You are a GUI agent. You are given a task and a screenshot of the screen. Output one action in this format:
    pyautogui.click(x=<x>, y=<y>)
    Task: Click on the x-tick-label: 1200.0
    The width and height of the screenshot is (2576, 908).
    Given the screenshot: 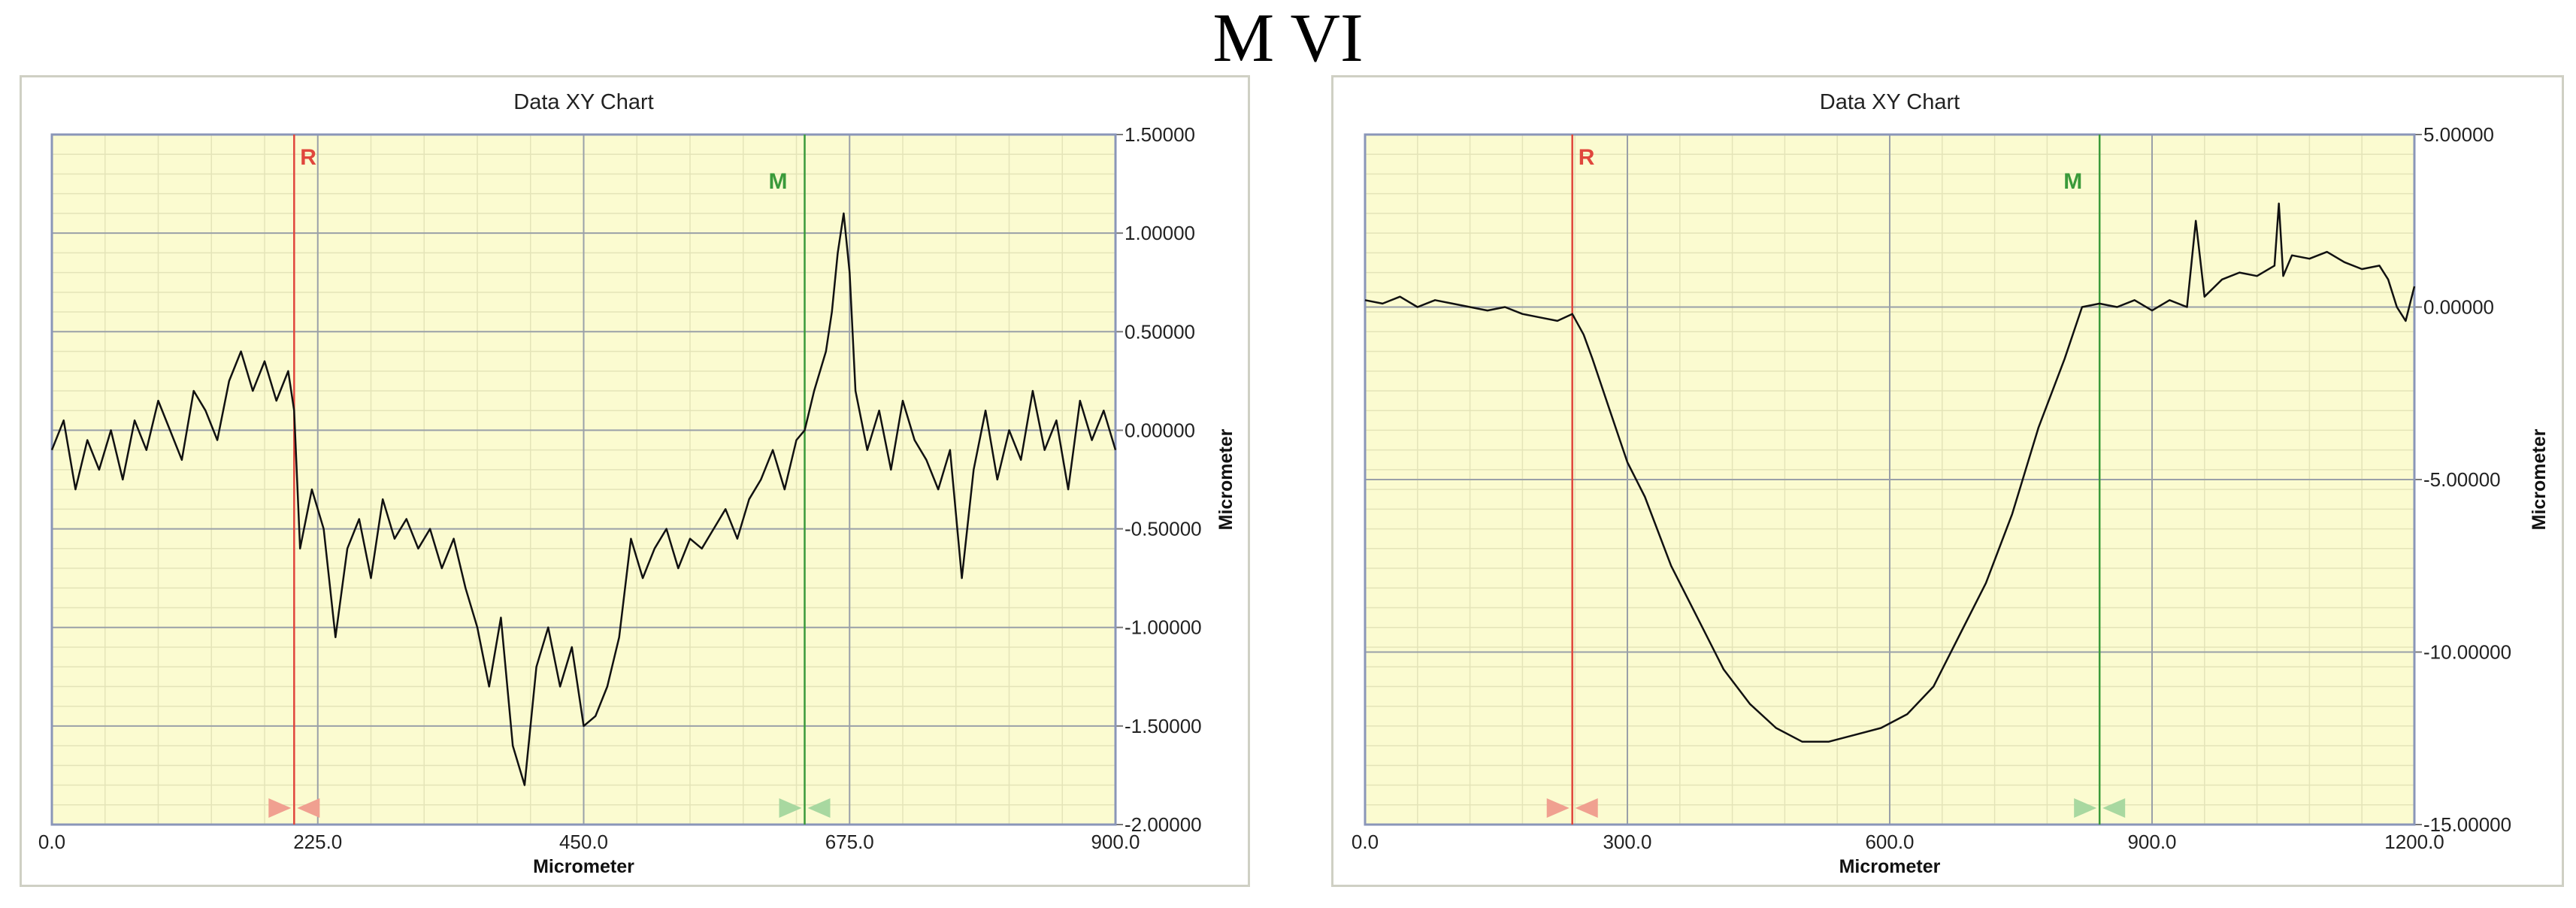 What is the action you would take?
    pyautogui.click(x=2414, y=842)
    